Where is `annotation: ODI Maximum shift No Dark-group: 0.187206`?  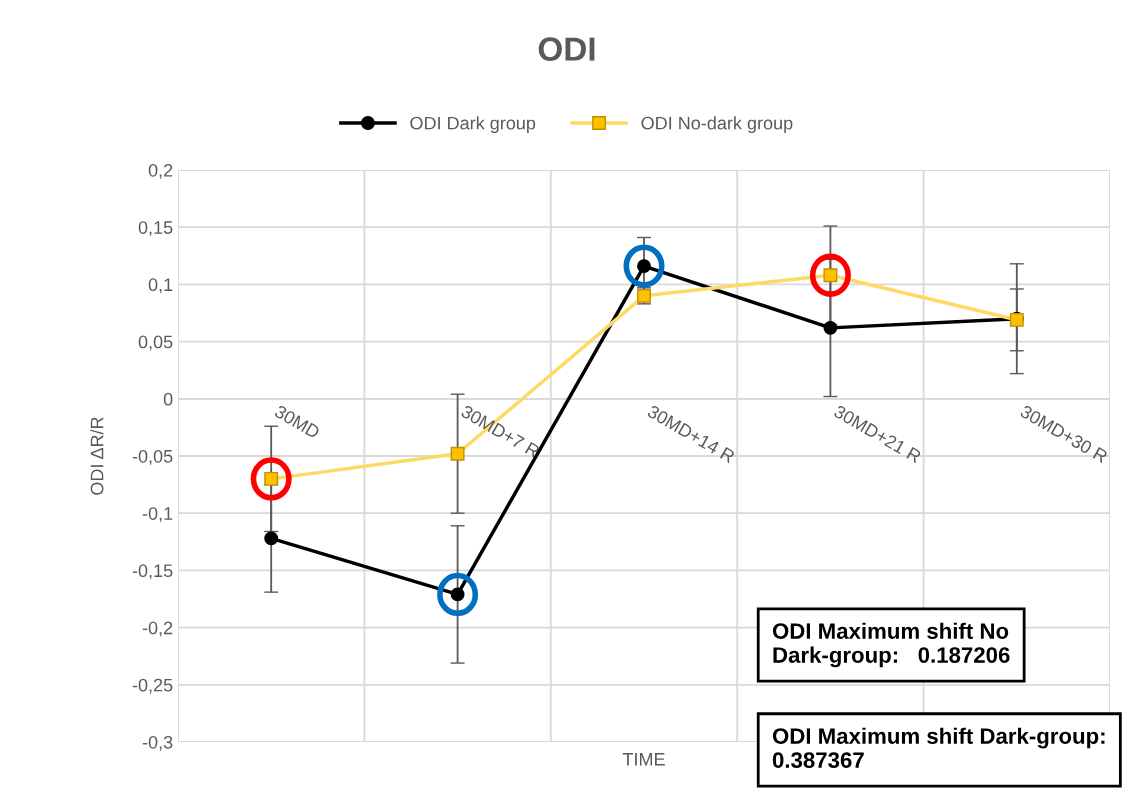
annotation: ODI Maximum shift No Dark-group: 0.187206 is located at coordinates (891, 645).